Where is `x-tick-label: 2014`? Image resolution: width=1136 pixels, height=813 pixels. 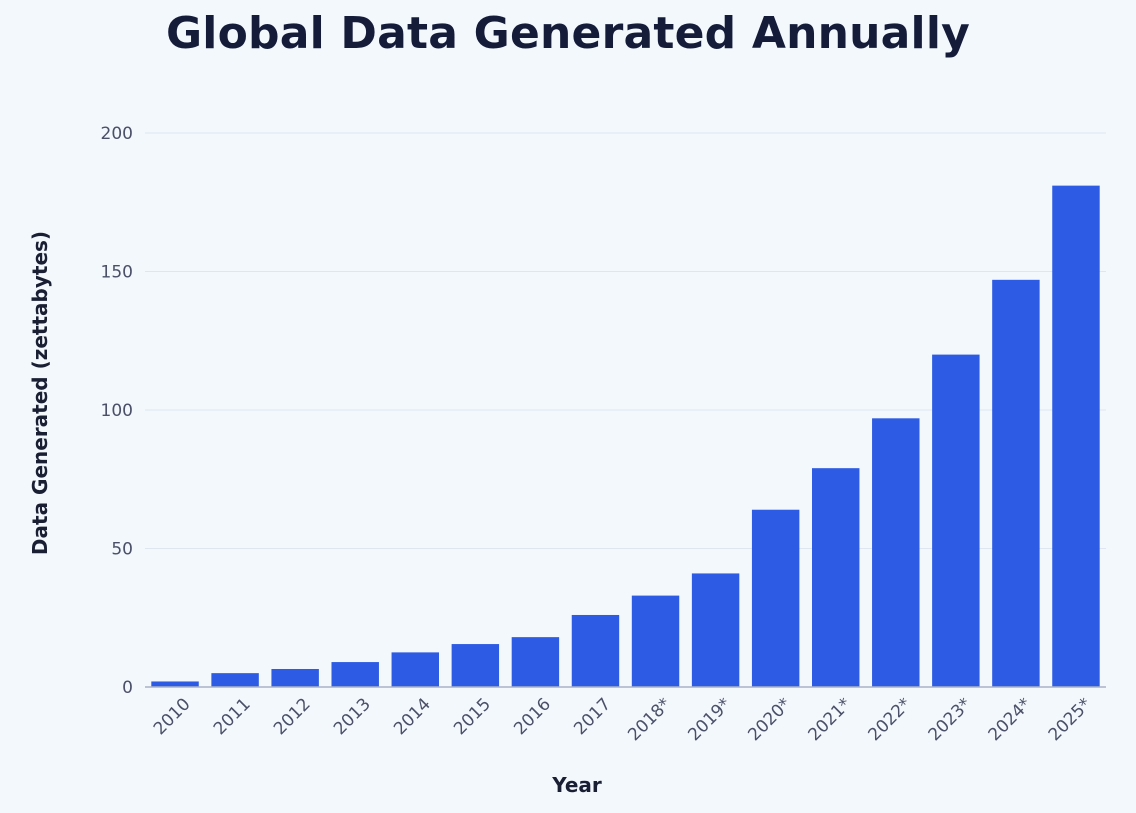
x-tick-label: 2014 is located at coordinates (412, 716).